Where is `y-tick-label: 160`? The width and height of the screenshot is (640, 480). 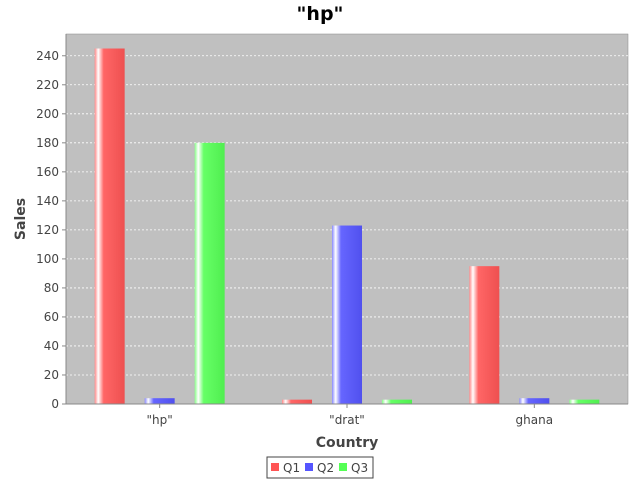 y-tick-label: 160 is located at coordinates (47, 172).